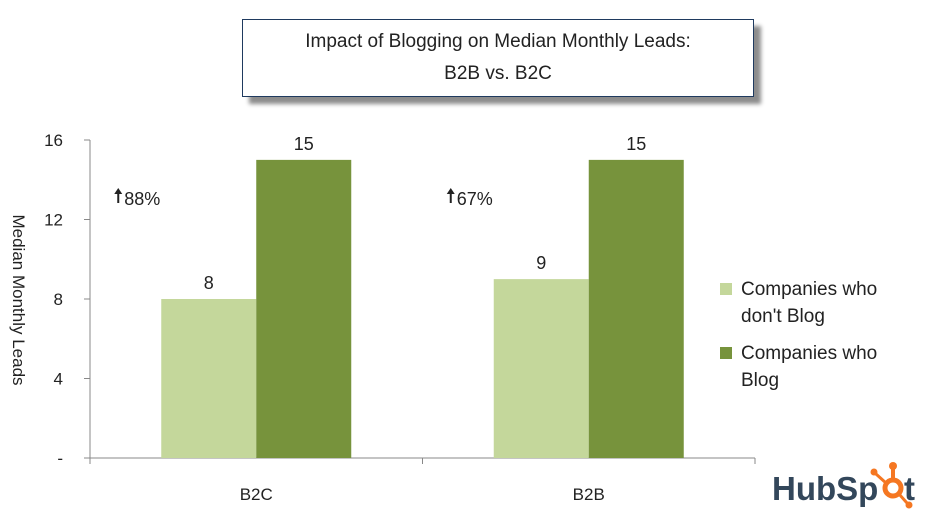 This screenshot has width=936, height=520. I want to click on annotation-label: 67%, so click(475, 199).